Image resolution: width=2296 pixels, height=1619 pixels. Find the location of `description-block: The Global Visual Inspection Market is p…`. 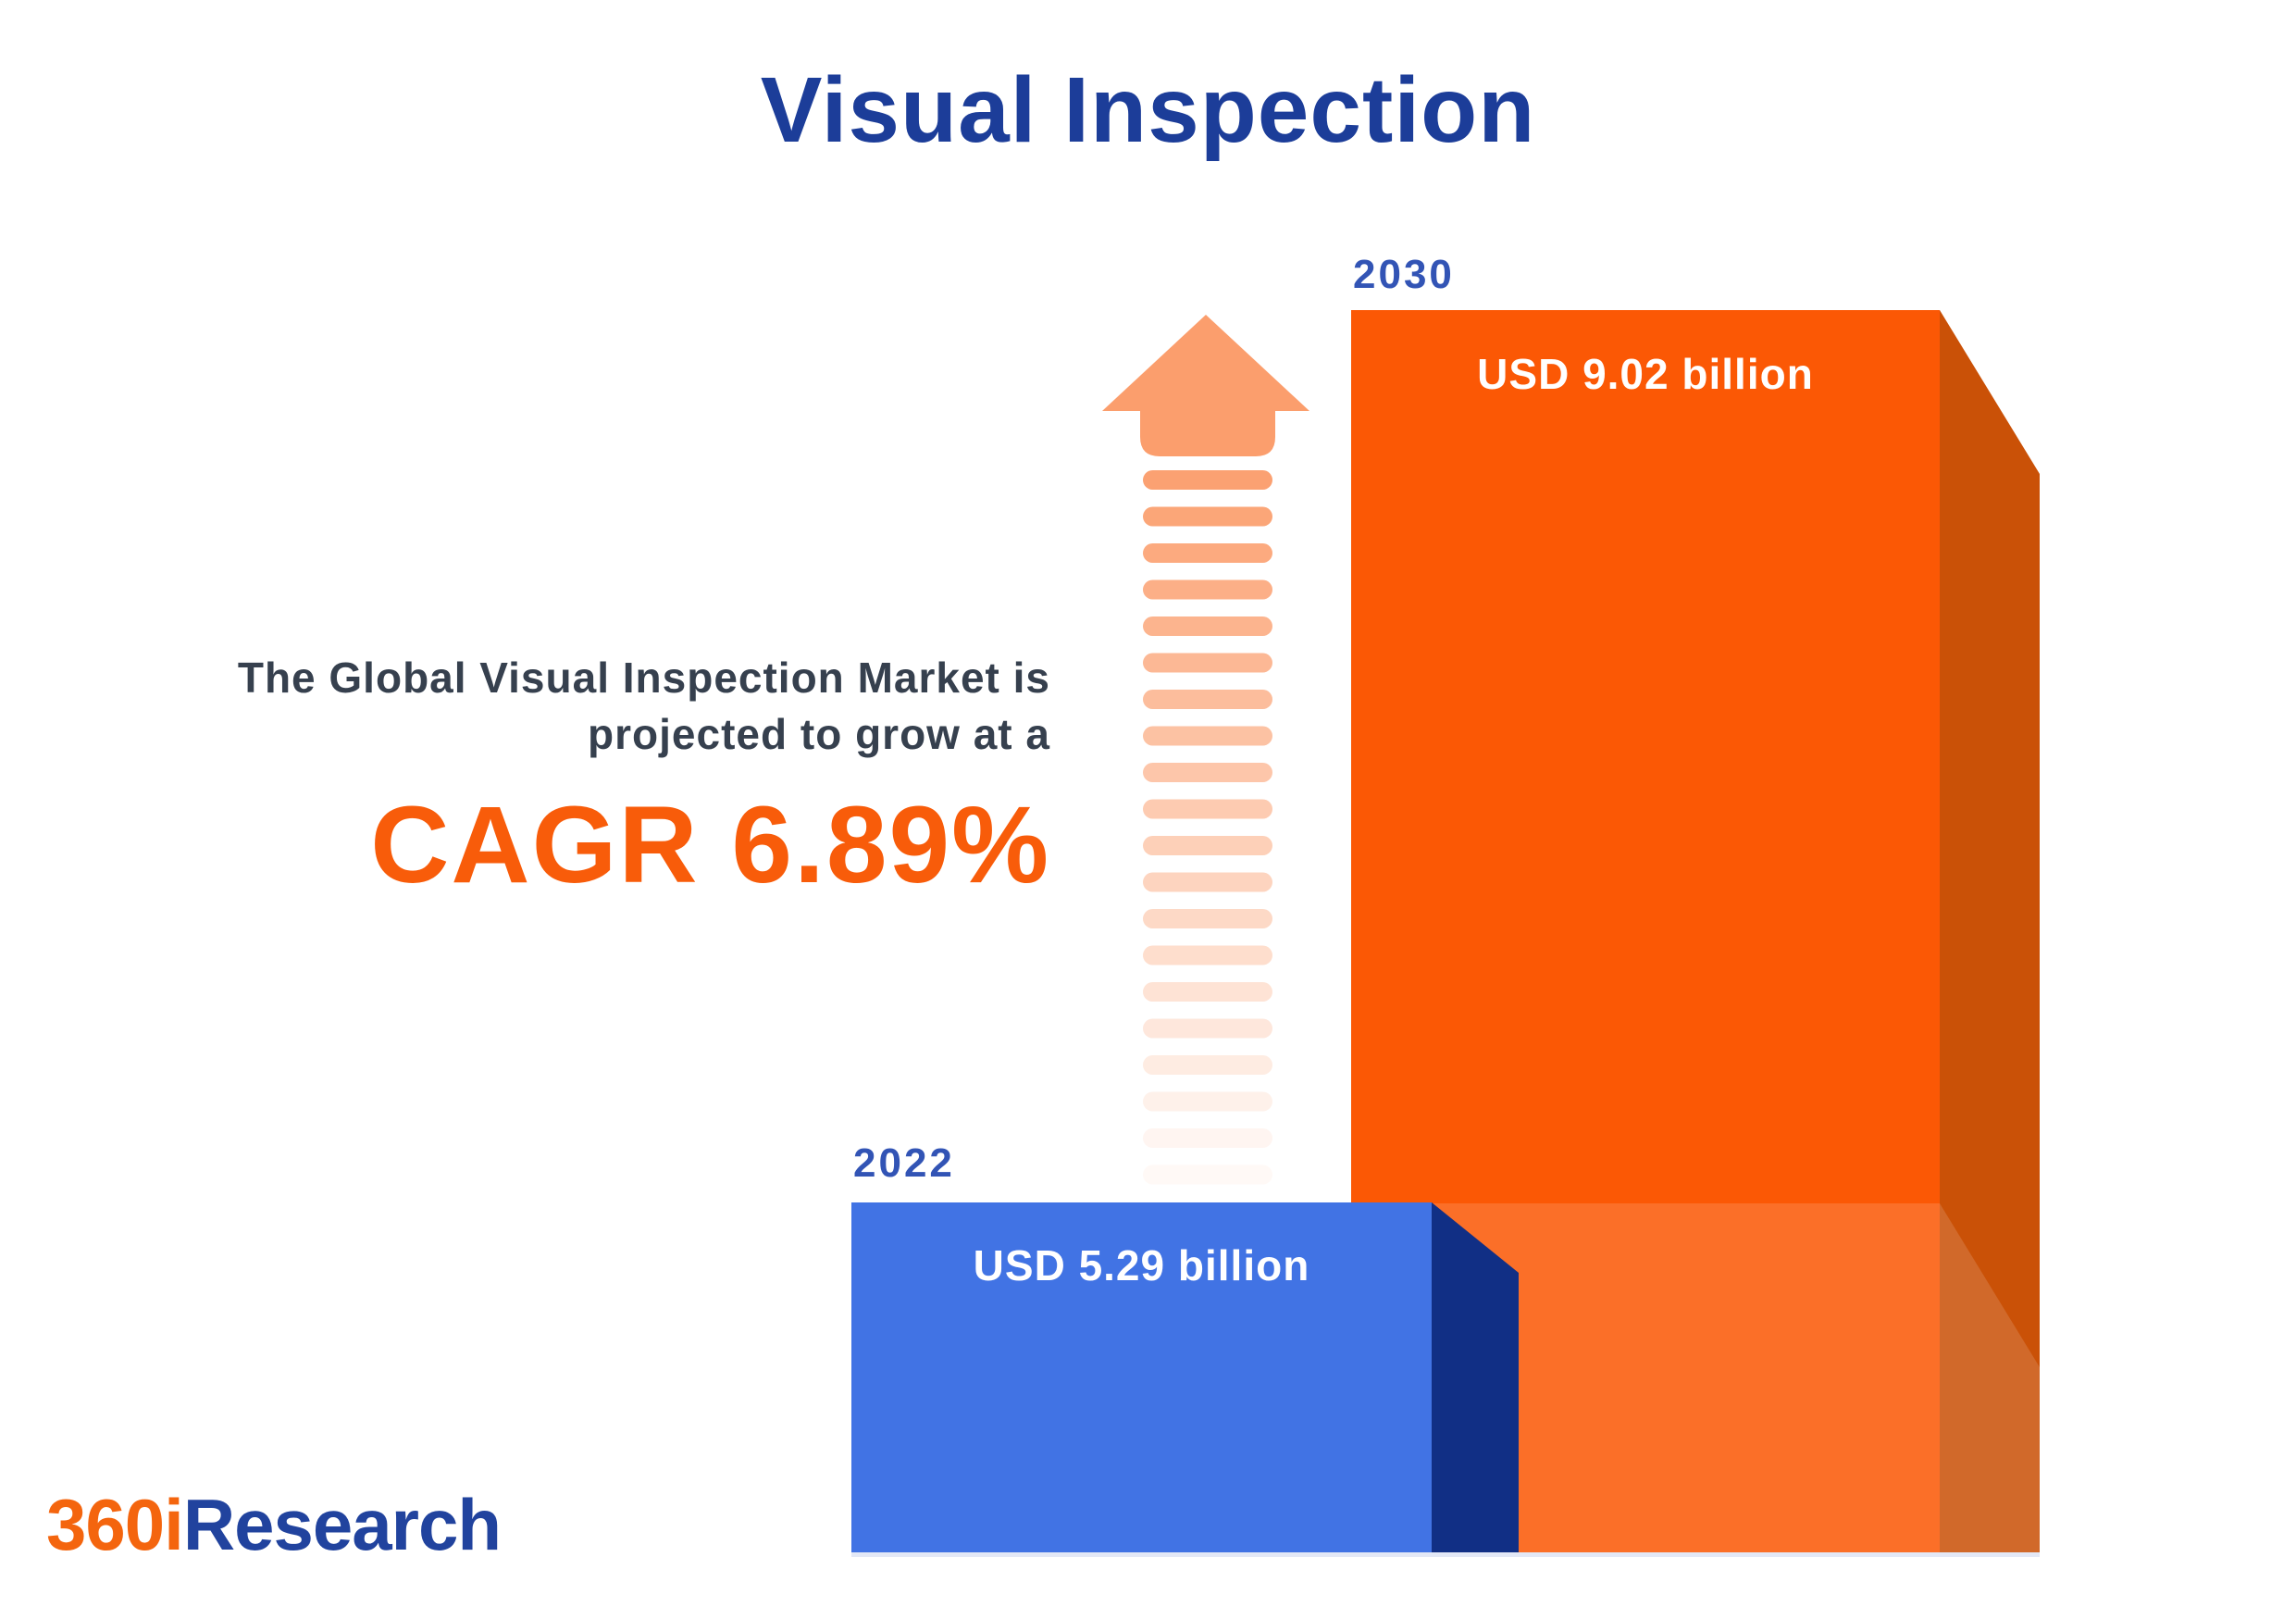

description-block: The Global Visual Inspection Market is p… is located at coordinates (644, 775).